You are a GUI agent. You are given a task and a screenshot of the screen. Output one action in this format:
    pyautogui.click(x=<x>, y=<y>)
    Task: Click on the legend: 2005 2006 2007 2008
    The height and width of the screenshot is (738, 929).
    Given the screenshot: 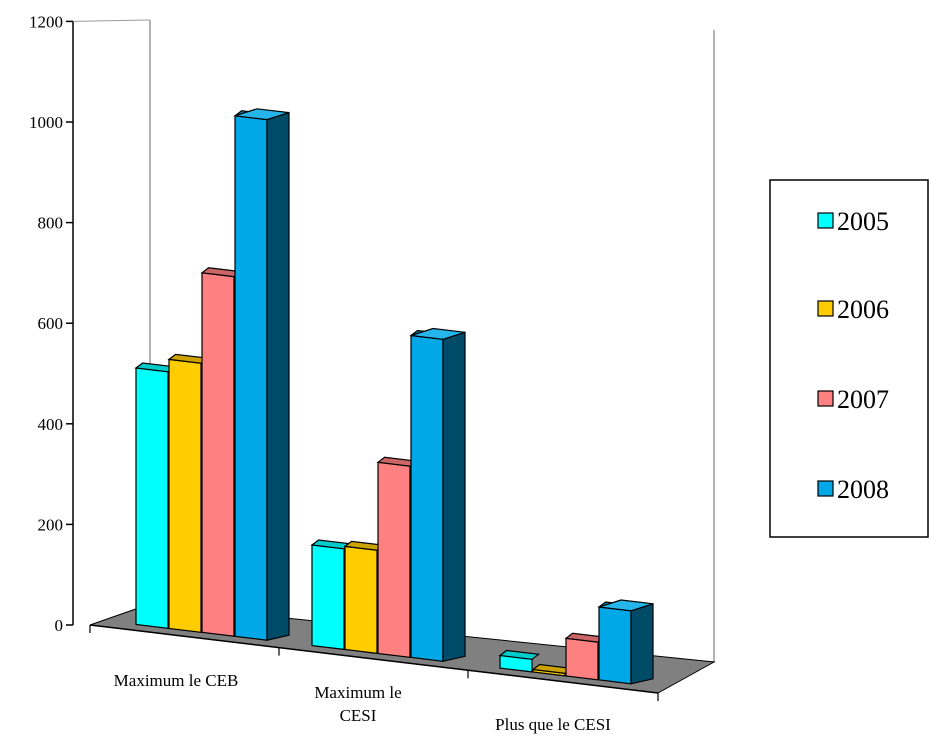 What is the action you would take?
    pyautogui.click(x=849, y=358)
    